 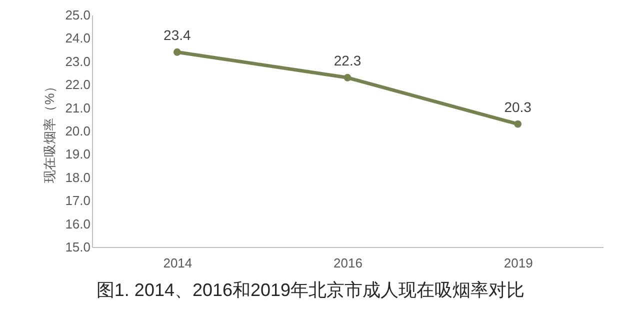 I want to click on x-tick-label: 2019, so click(x=518, y=263).